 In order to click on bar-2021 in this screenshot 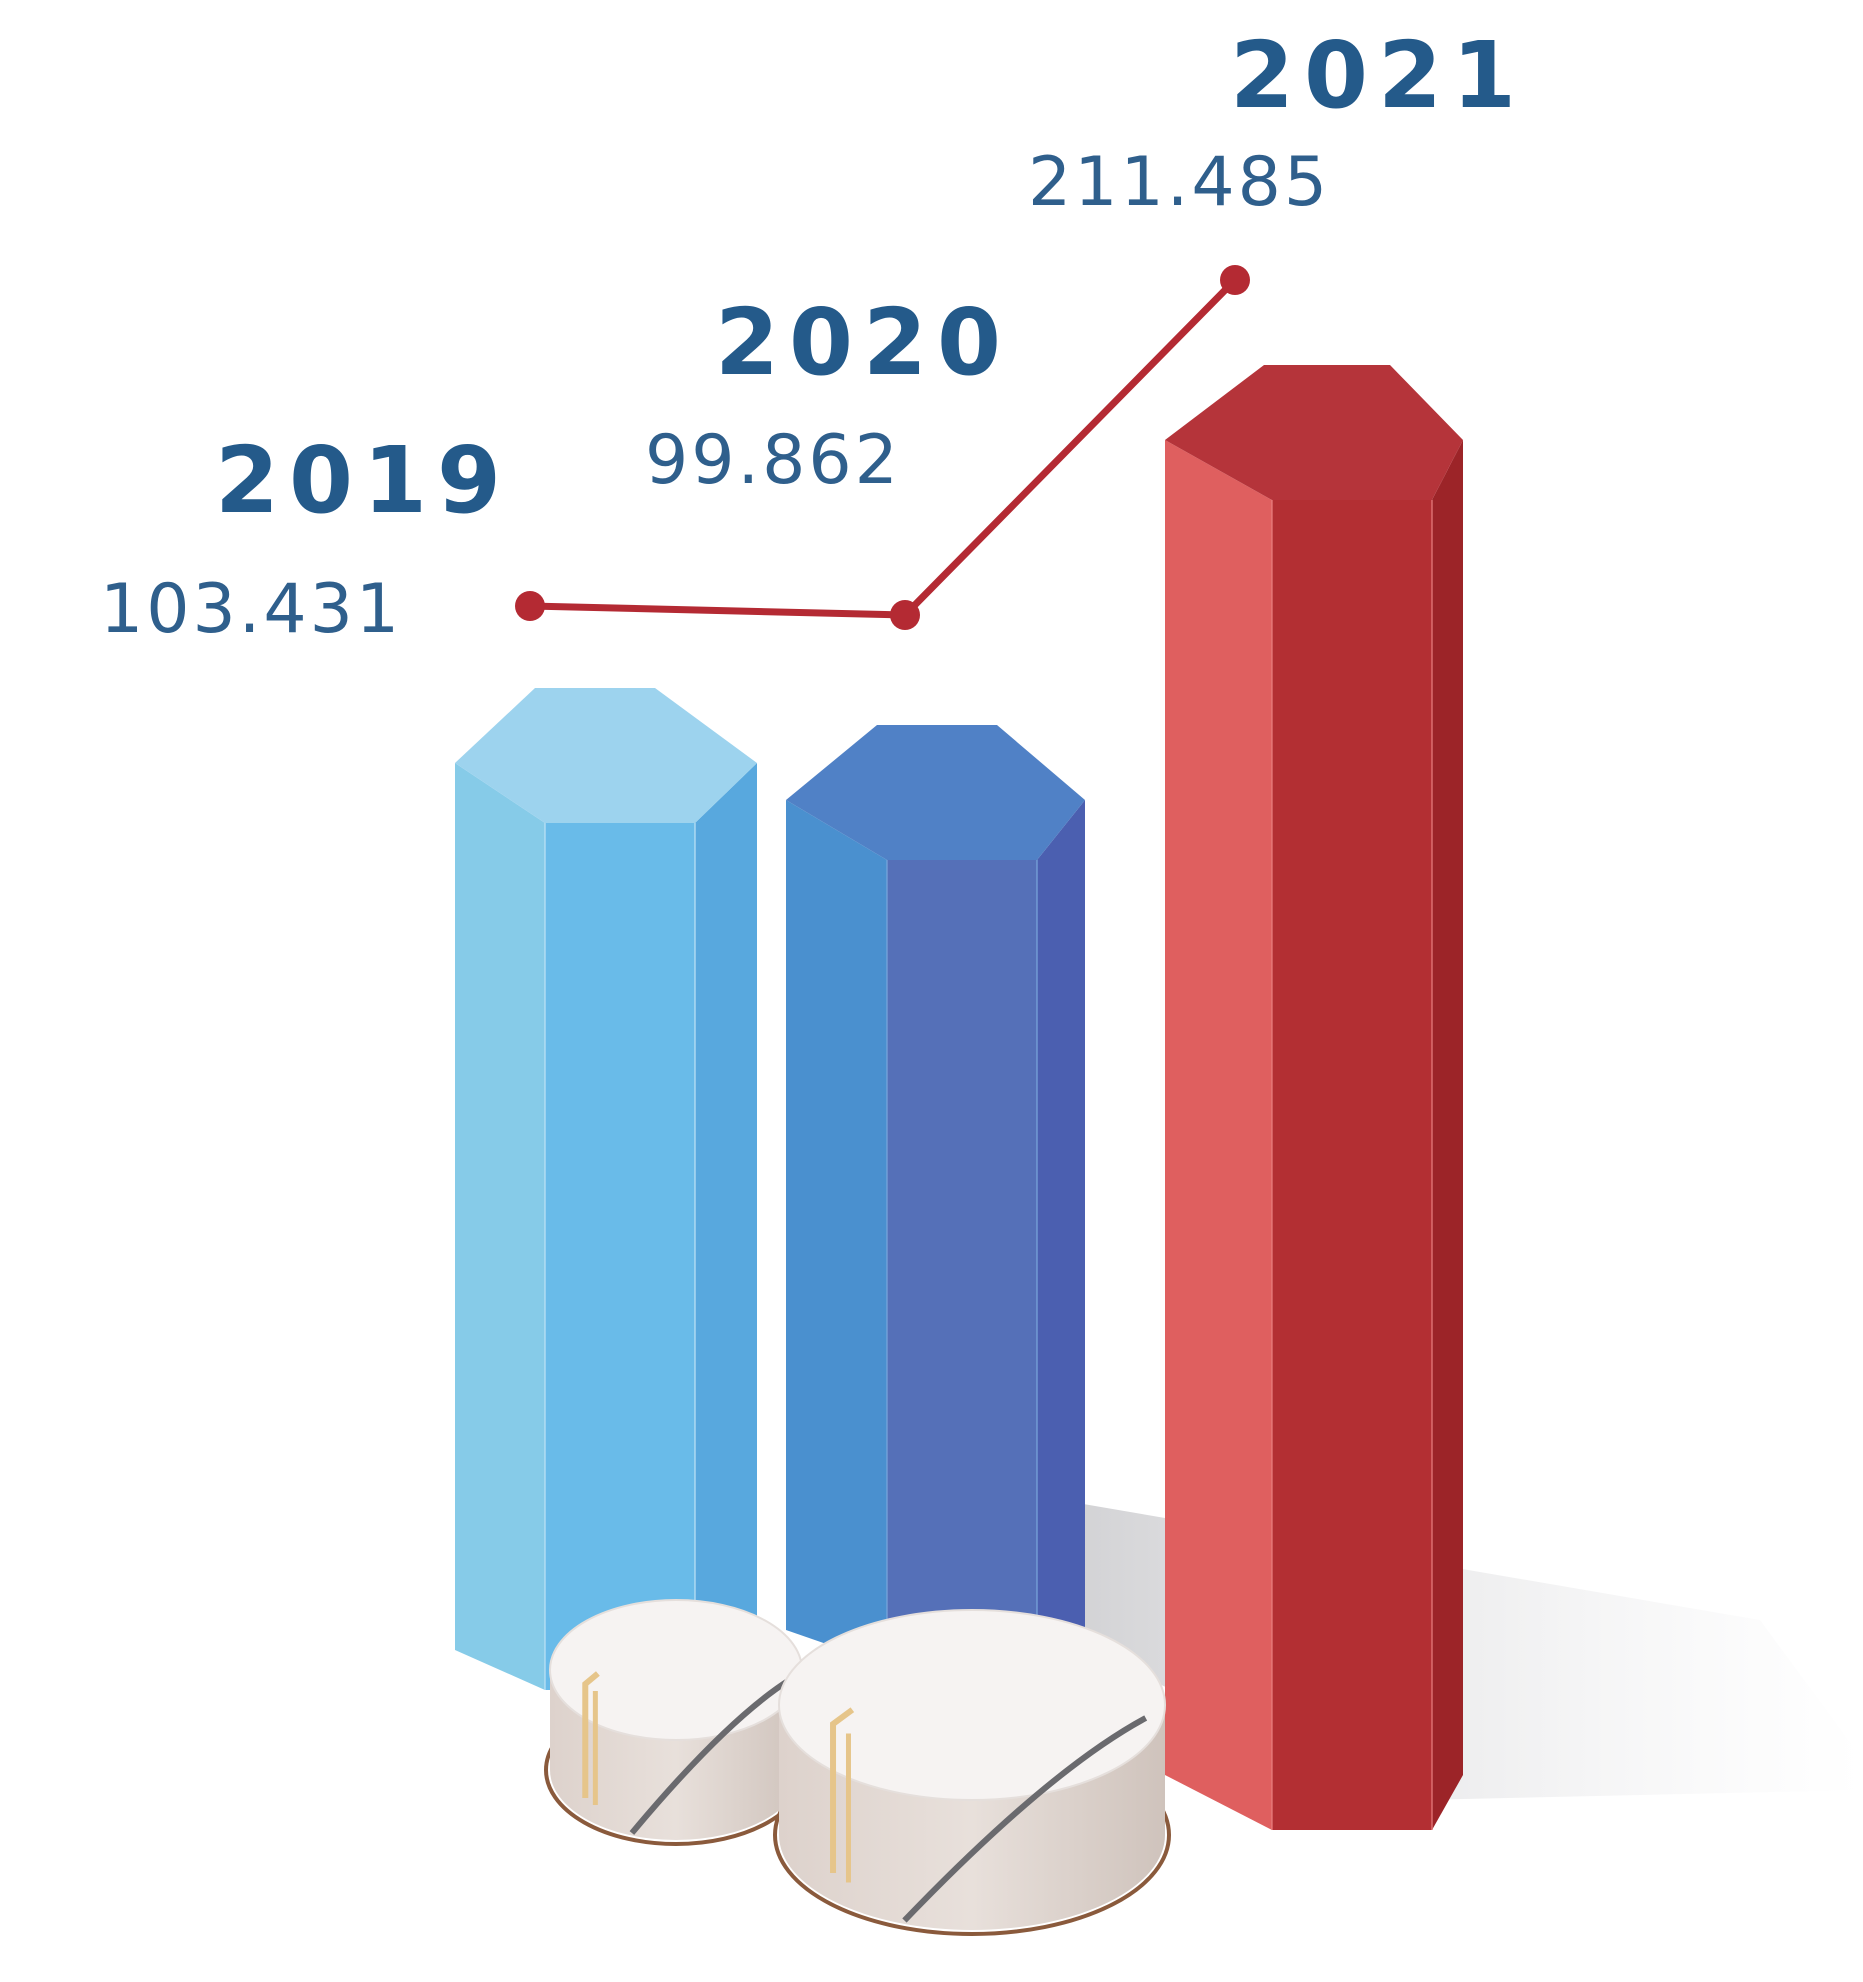, I will do `click(1314, 1097)`.